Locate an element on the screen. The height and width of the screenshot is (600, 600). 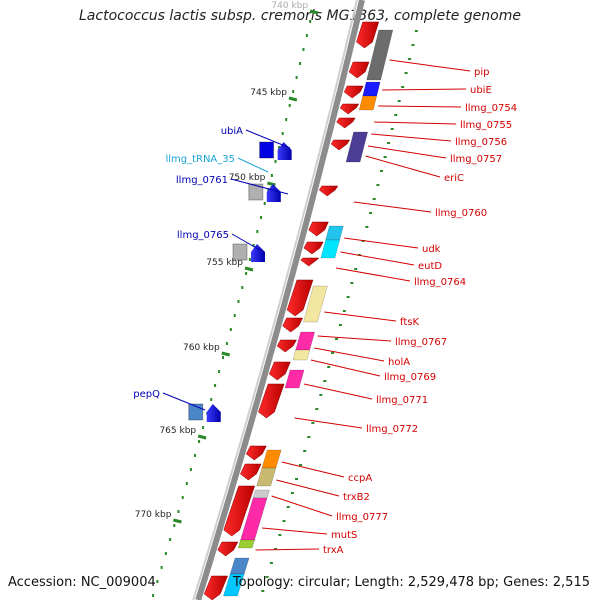
gene-label-llmg_0755: llmg_0755 is located at coordinates (486, 125).